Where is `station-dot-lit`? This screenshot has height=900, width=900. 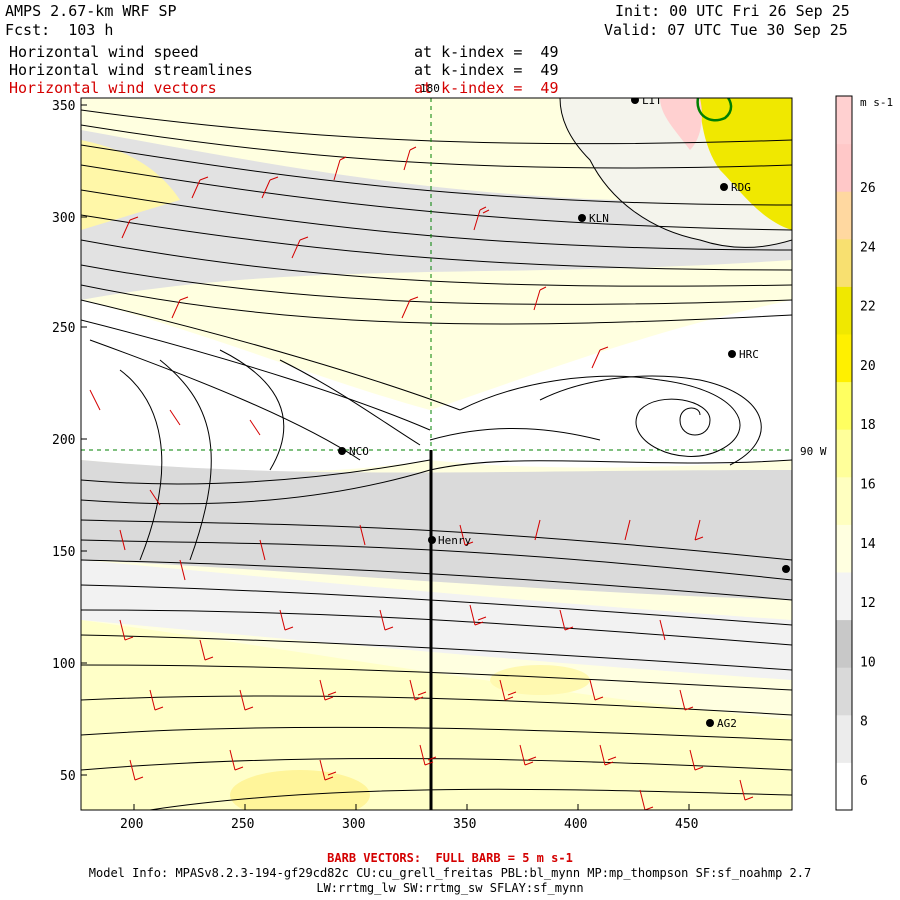 station-dot-lit is located at coordinates (635, 101).